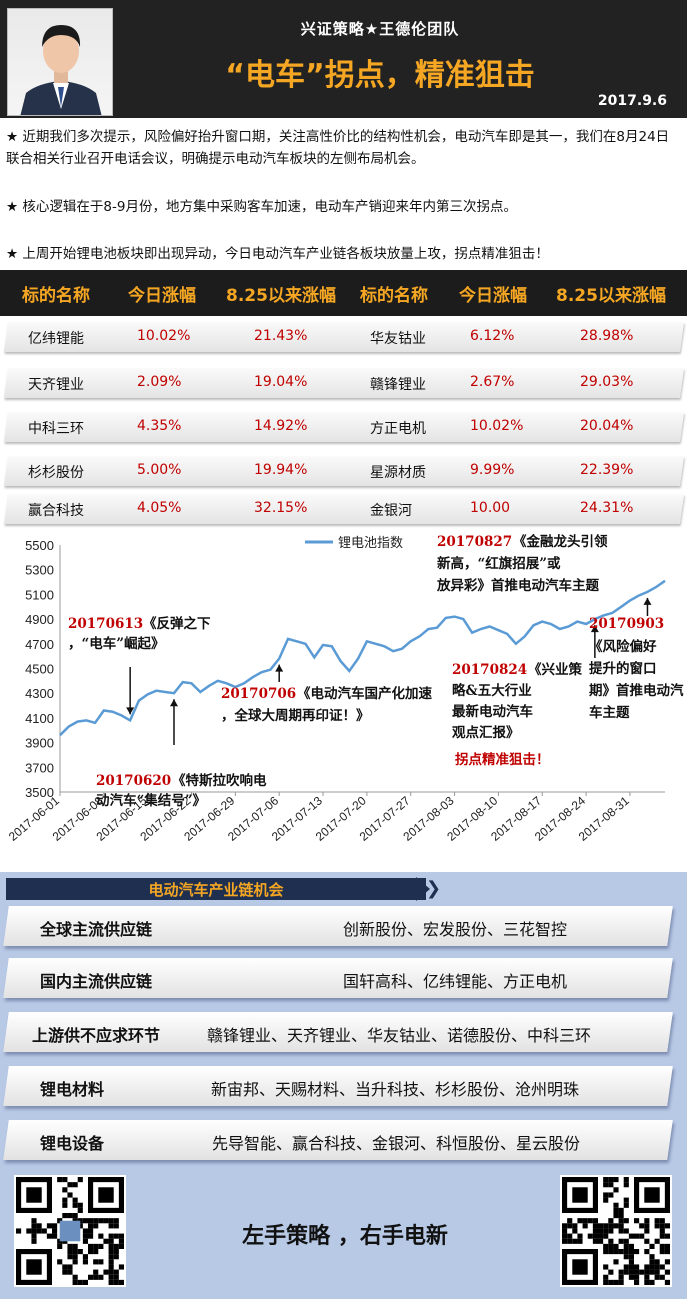 Image resolution: width=687 pixels, height=1299 pixels. What do you see at coordinates (489, 670) in the screenshot?
I see `annotation-date-0824: 20170824` at bounding box center [489, 670].